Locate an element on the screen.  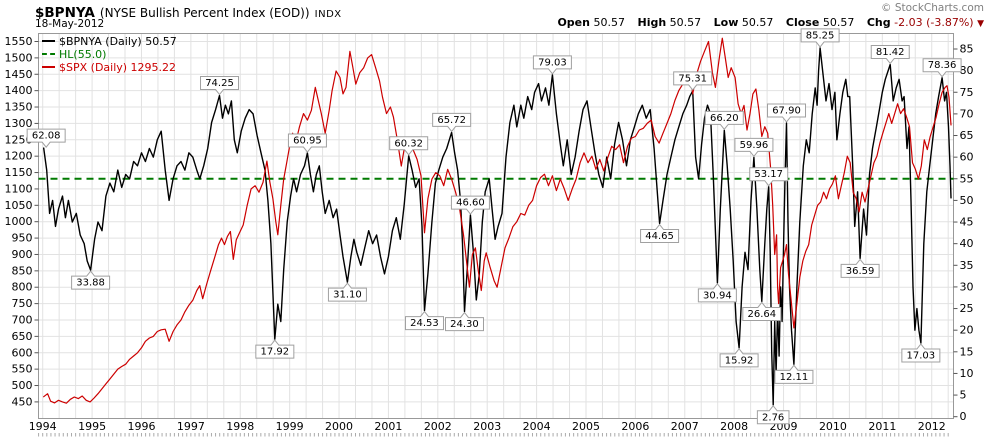
index-name-label: (NYSE Bullish Percent Index (EOD)) is located at coordinates (204, 13).